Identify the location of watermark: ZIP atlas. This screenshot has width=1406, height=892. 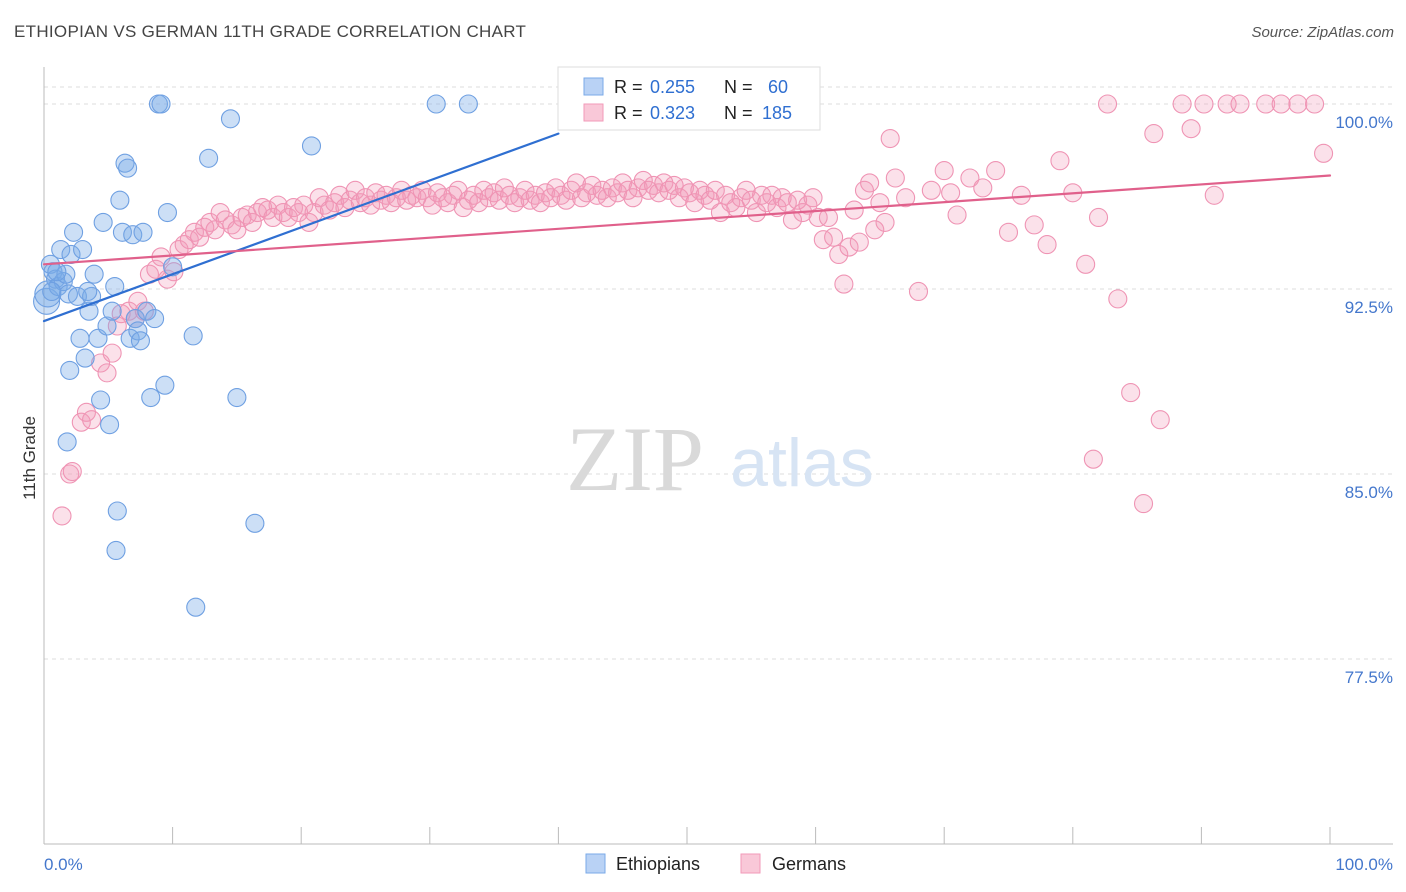
(720, 459).